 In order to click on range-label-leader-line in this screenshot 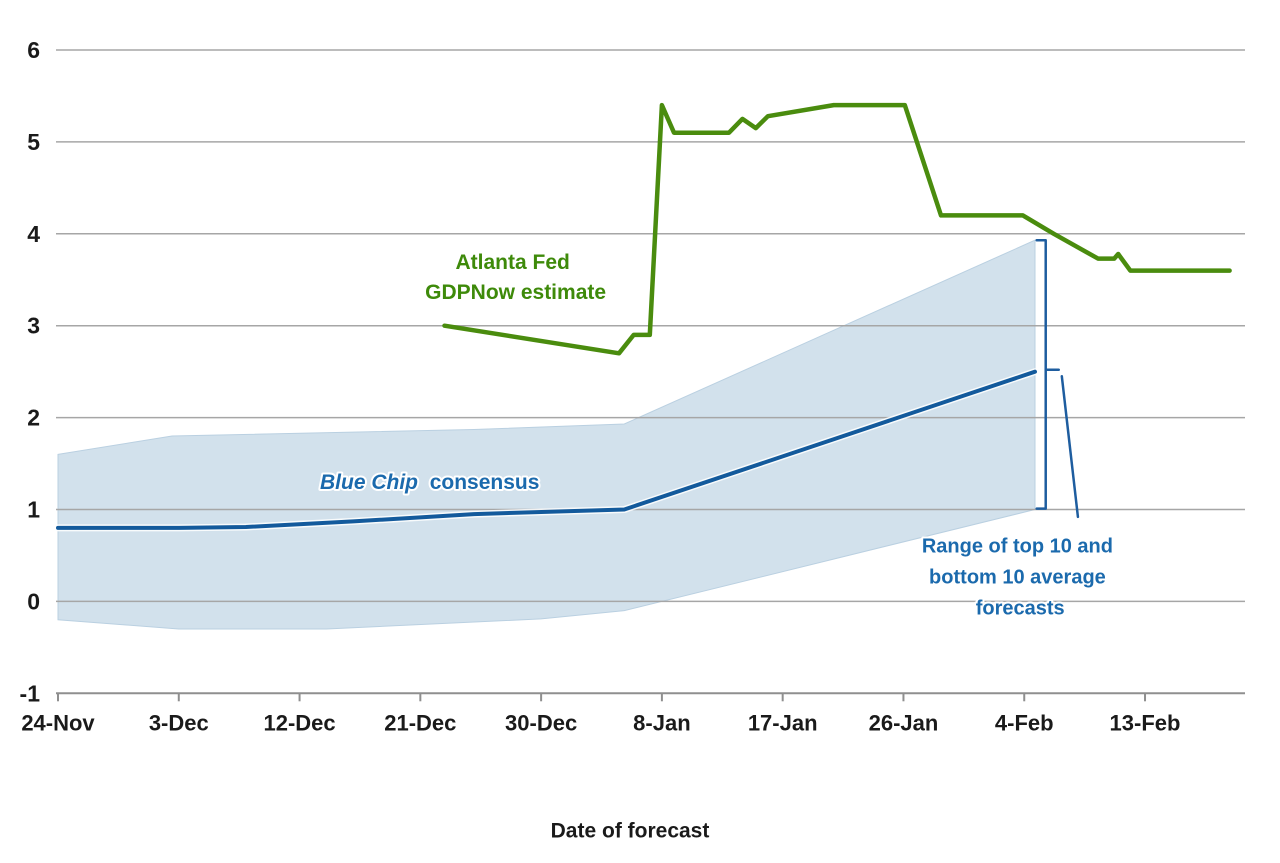, I will do `click(1070, 446)`.